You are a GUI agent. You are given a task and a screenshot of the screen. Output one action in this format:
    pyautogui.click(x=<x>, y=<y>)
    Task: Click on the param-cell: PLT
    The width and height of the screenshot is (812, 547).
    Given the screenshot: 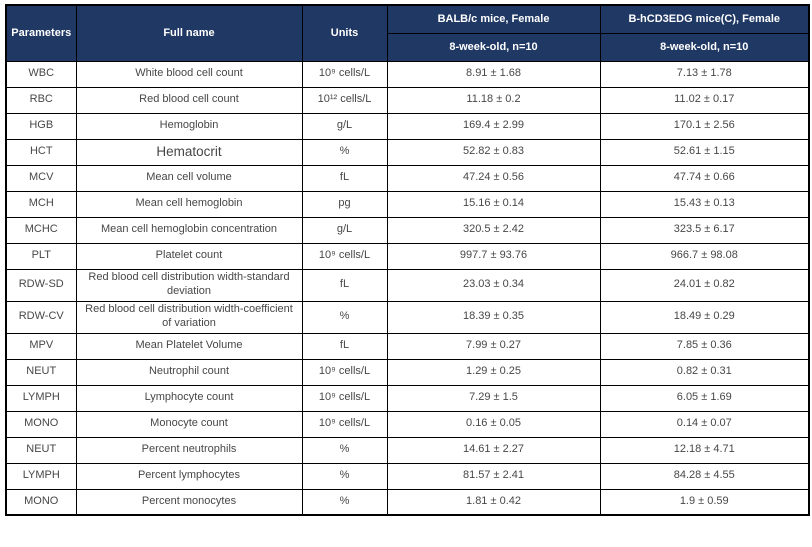 What is the action you would take?
    pyautogui.click(x=41, y=256)
    